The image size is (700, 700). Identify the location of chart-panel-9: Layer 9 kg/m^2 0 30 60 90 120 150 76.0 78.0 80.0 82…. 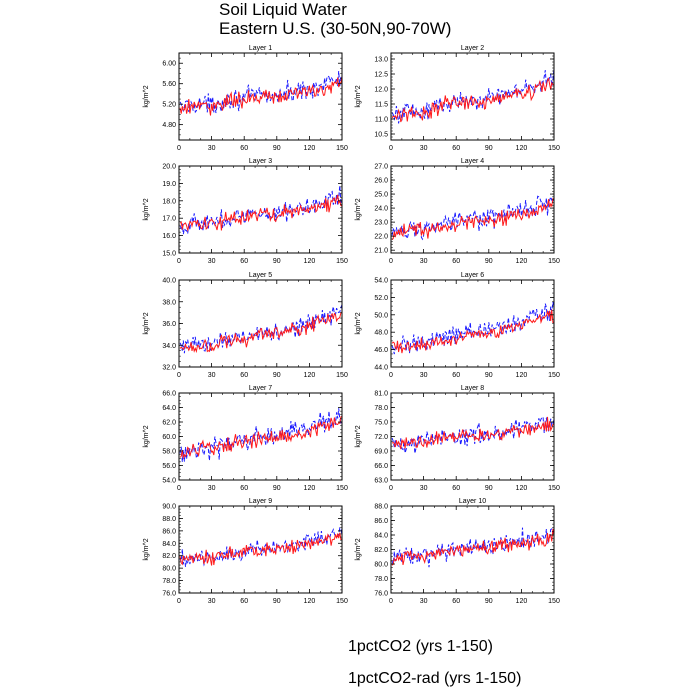
(245, 551).